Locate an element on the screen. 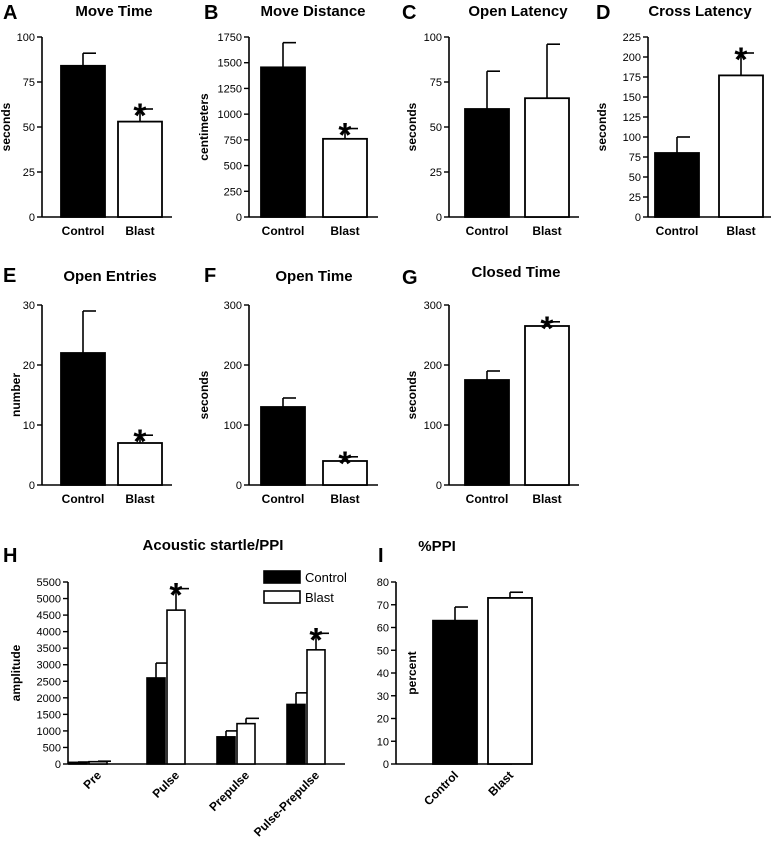  y-tick-label: 175 is located at coordinates (632, 78).